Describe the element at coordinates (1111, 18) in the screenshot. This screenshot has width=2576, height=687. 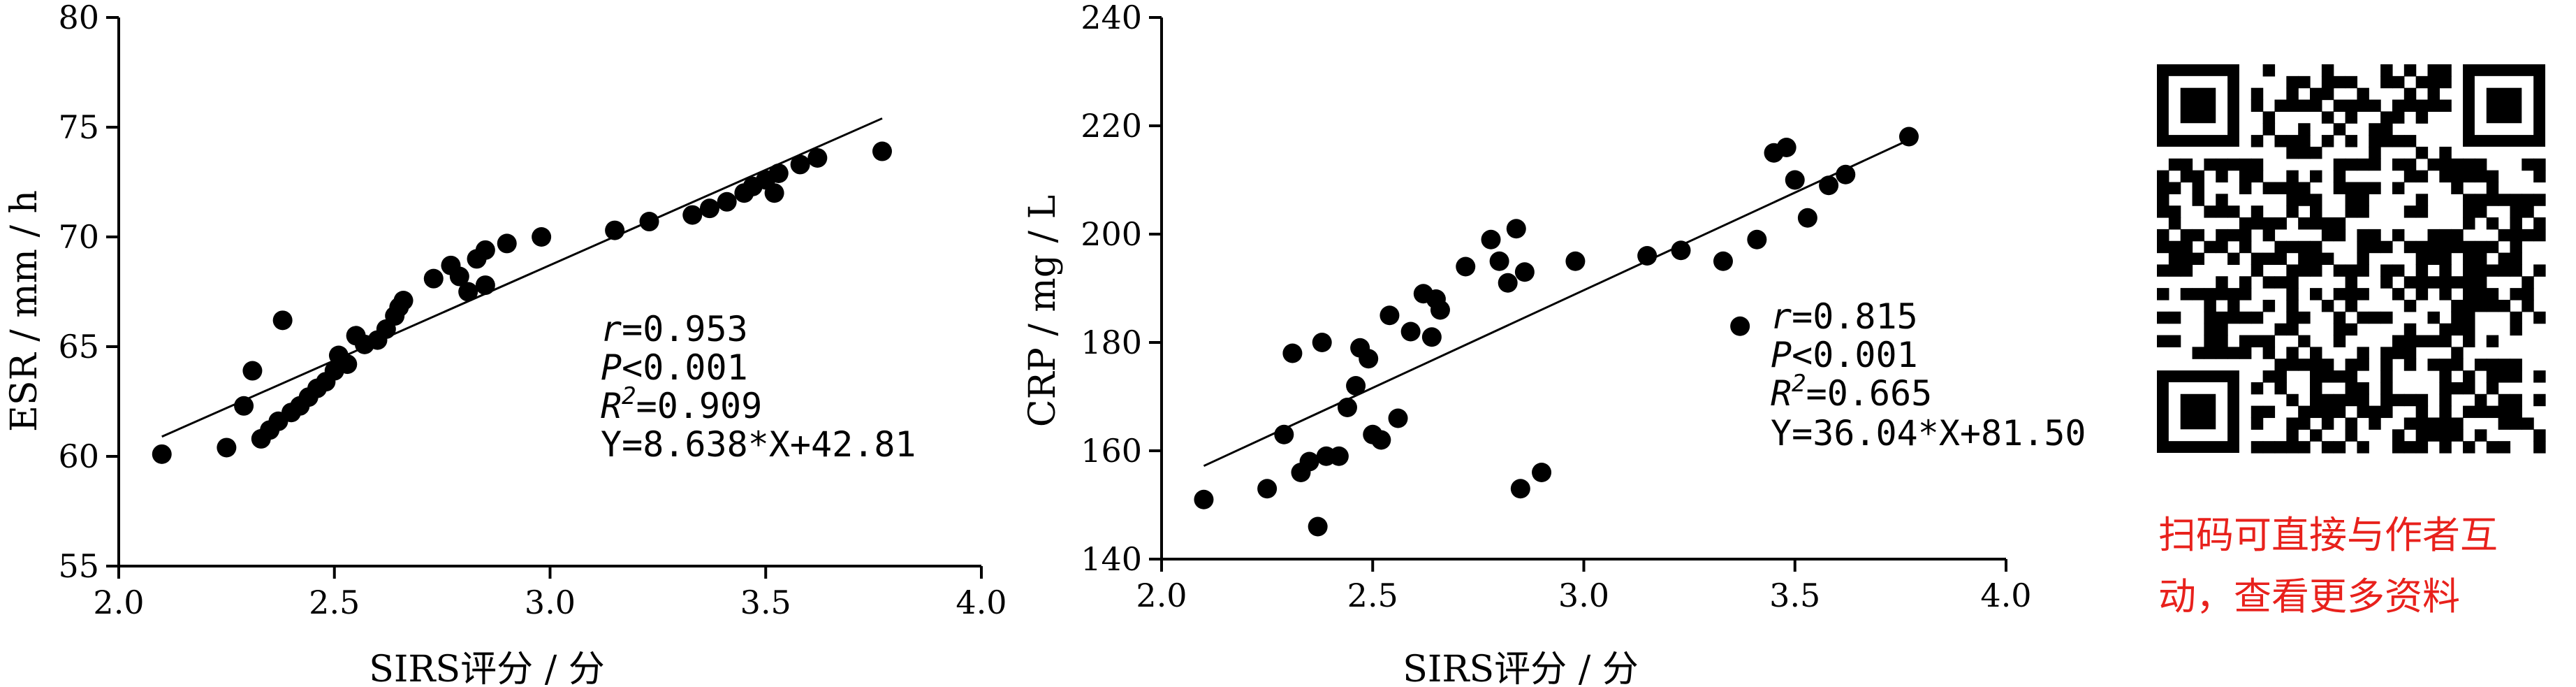
I see `crp-y-tick-label: 240` at that location.